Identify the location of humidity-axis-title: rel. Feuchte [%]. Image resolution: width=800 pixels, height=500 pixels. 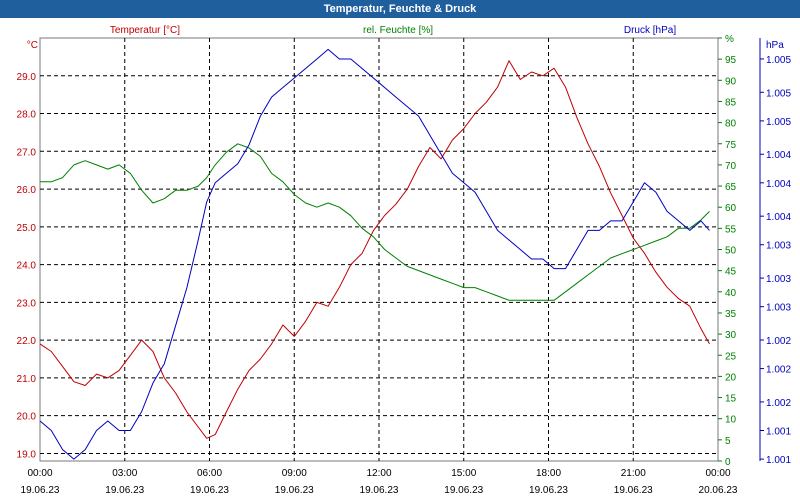
(398, 30).